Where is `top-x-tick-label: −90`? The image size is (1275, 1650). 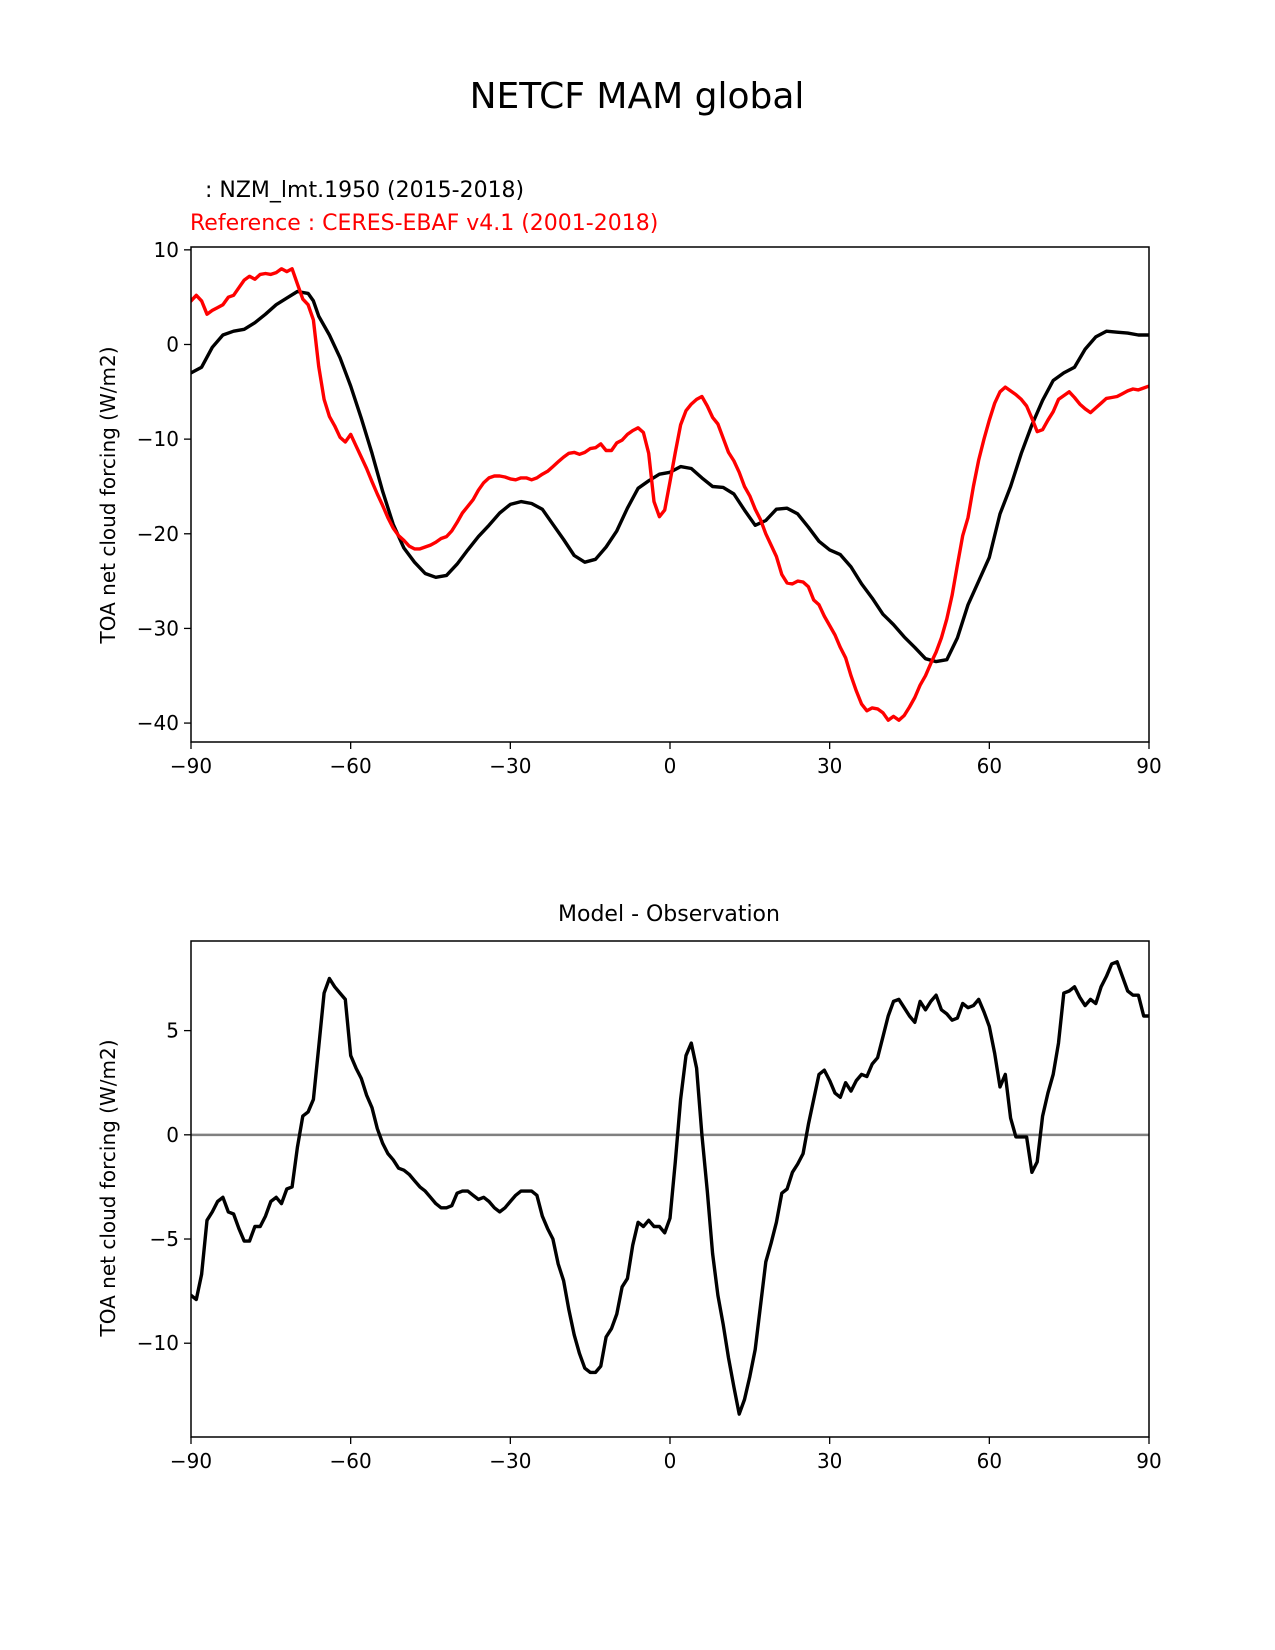 top-x-tick-label: −90 is located at coordinates (191, 766).